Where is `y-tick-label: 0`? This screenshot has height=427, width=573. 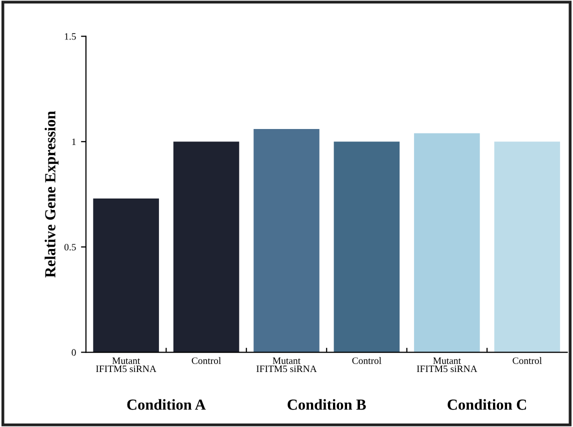
y-tick-label: 0 is located at coordinates (74, 352).